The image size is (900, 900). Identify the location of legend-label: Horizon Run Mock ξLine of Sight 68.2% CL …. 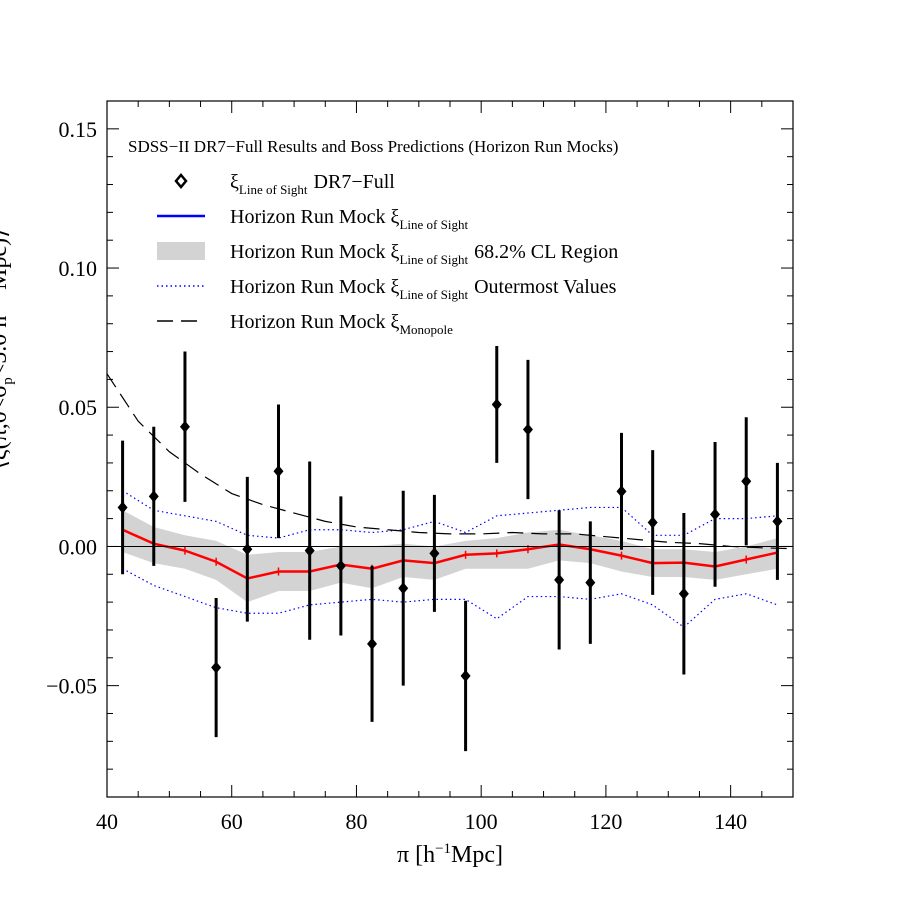
(424, 254).